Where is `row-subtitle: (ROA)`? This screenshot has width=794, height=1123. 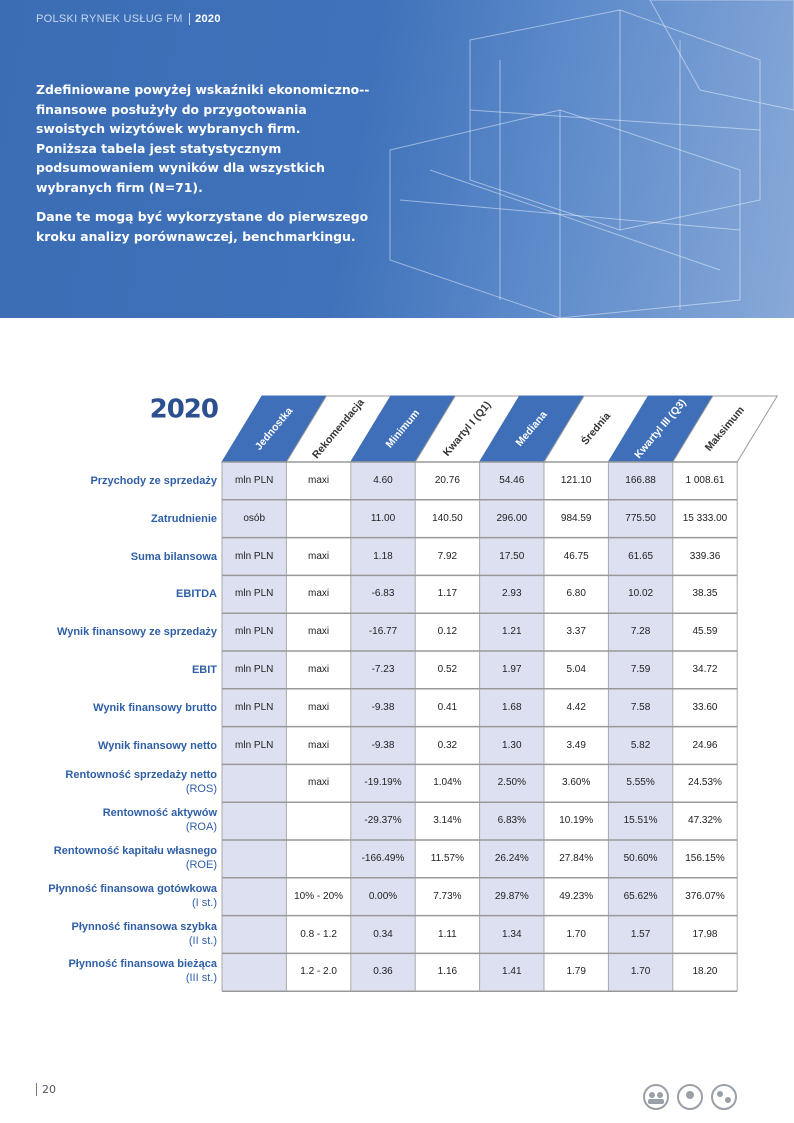 row-subtitle: (ROA) is located at coordinates (201, 827).